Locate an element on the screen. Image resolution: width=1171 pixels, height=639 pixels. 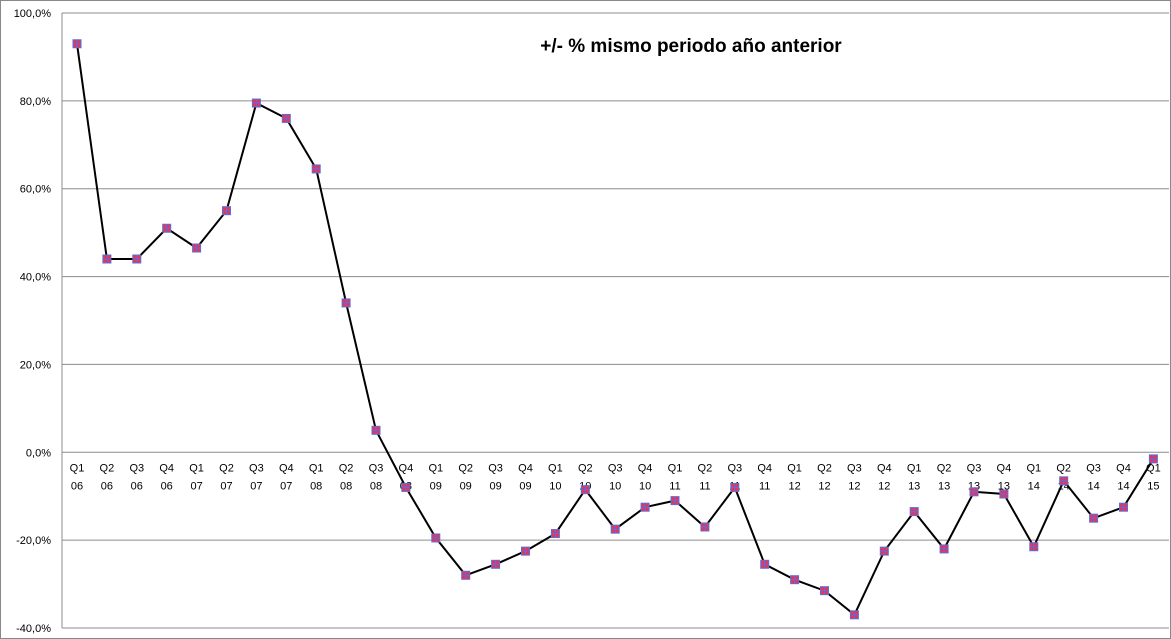
x-tick-label: Q4 10 is located at coordinates (645, 477).